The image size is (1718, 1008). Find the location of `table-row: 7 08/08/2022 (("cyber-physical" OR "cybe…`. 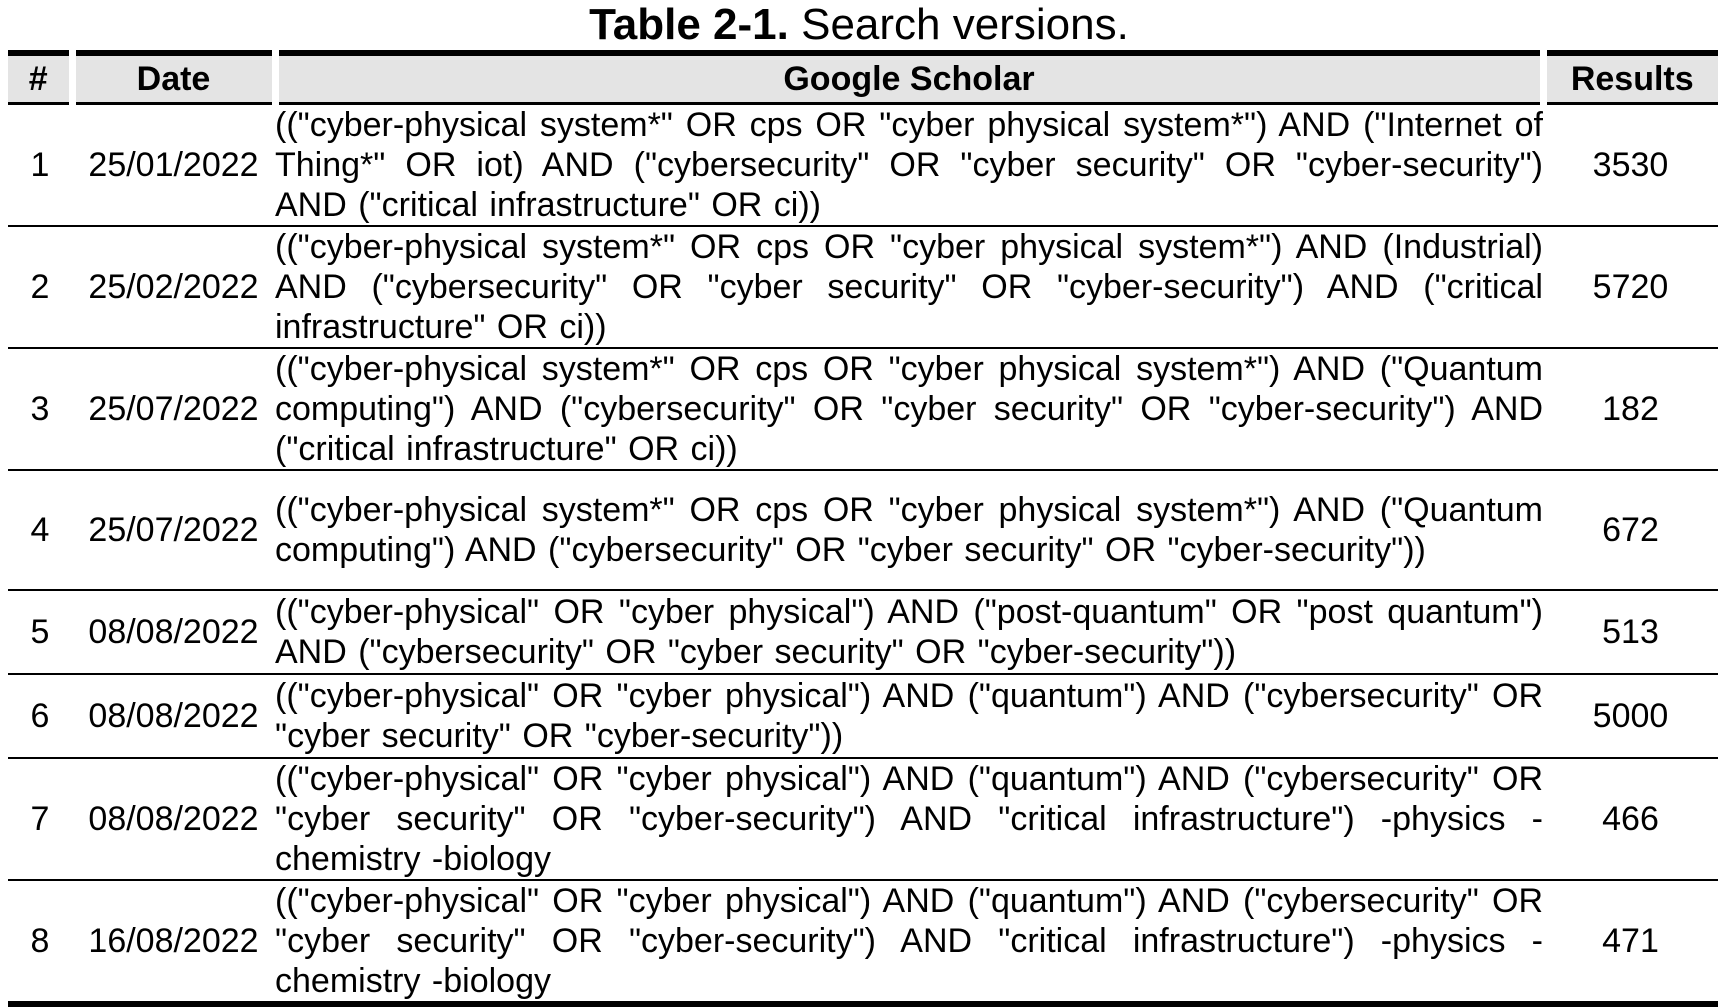

table-row: 7 08/08/2022 (("cyber-physical" OR "cybe… is located at coordinates (863, 819).